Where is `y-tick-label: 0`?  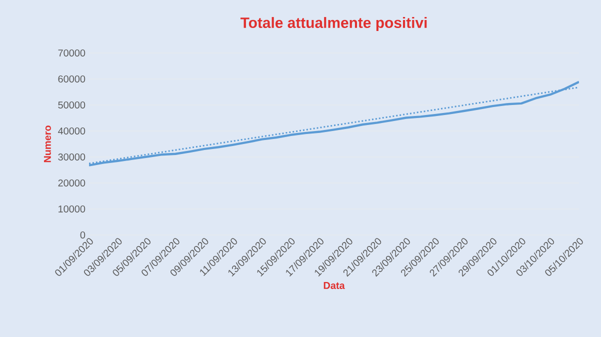
y-tick-label: 0 is located at coordinates (83, 235).